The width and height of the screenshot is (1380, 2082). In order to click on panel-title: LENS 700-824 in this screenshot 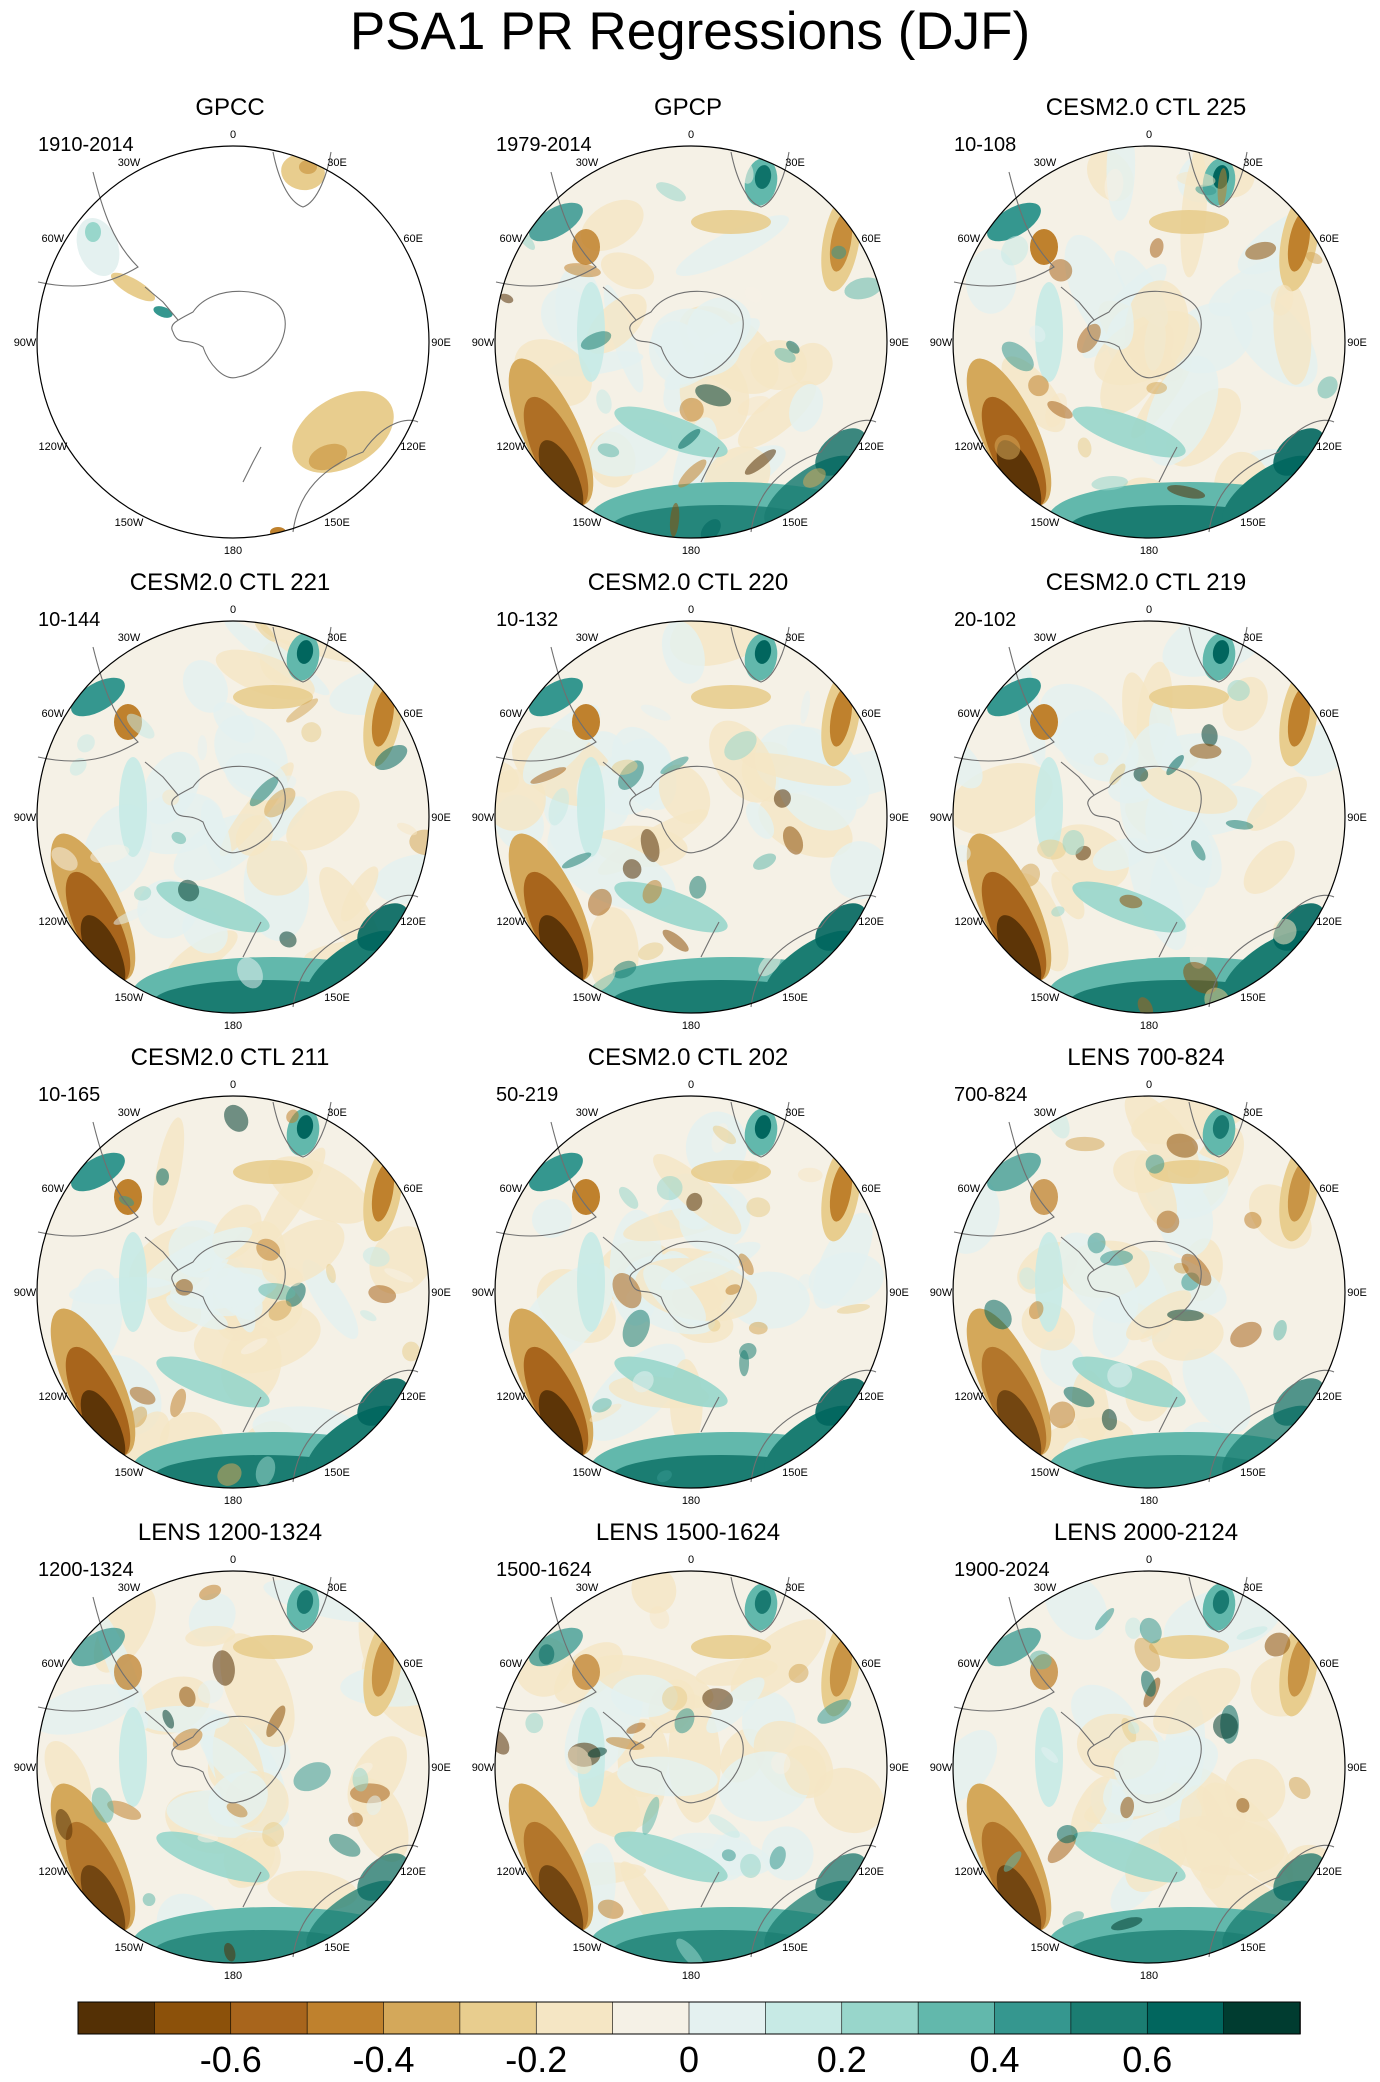, I will do `click(1146, 1057)`.